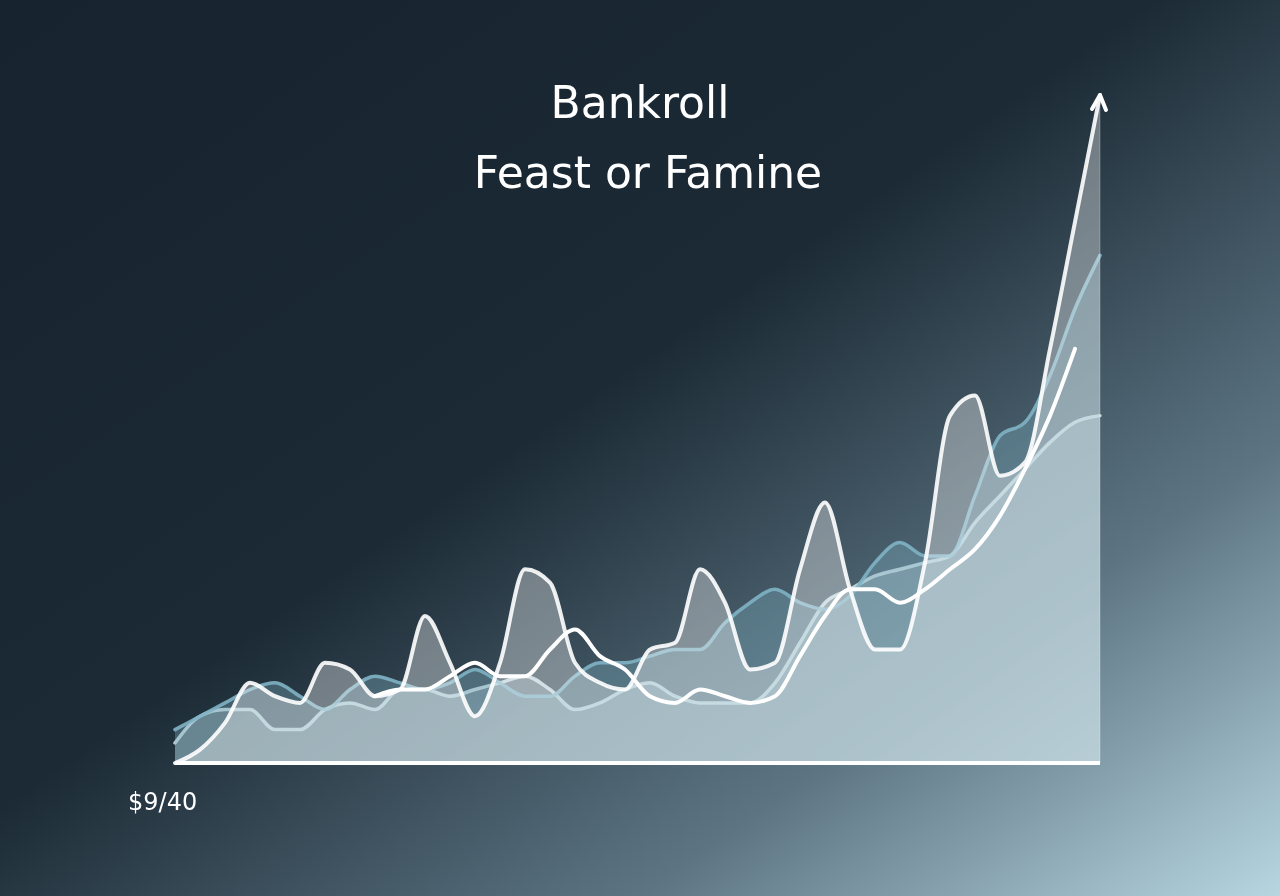 The height and width of the screenshot is (896, 1280). Describe the element at coordinates (648, 172) in the screenshot. I see `text: Feast or Famine` at that location.